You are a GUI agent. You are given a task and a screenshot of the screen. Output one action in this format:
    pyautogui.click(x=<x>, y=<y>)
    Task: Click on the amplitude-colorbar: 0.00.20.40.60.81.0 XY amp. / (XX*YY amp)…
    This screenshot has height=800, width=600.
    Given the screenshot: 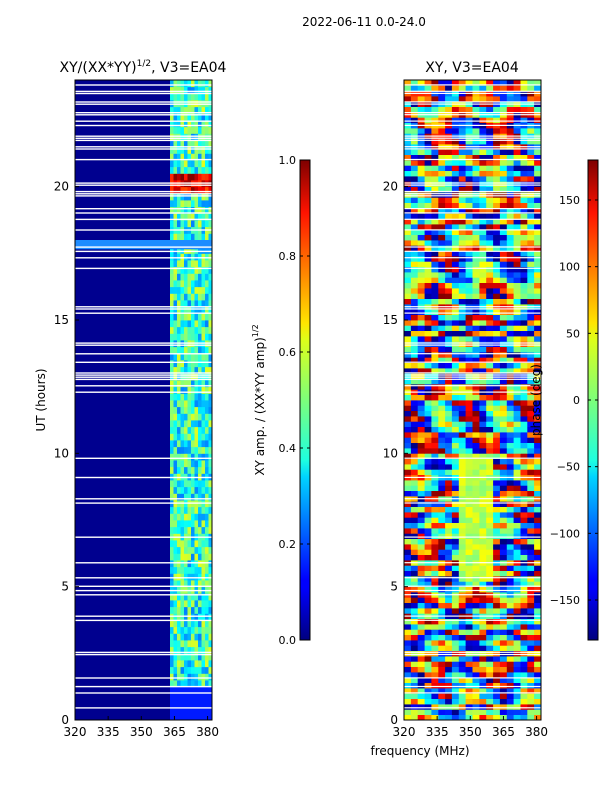 What is the action you would take?
    pyautogui.click(x=281, y=400)
    